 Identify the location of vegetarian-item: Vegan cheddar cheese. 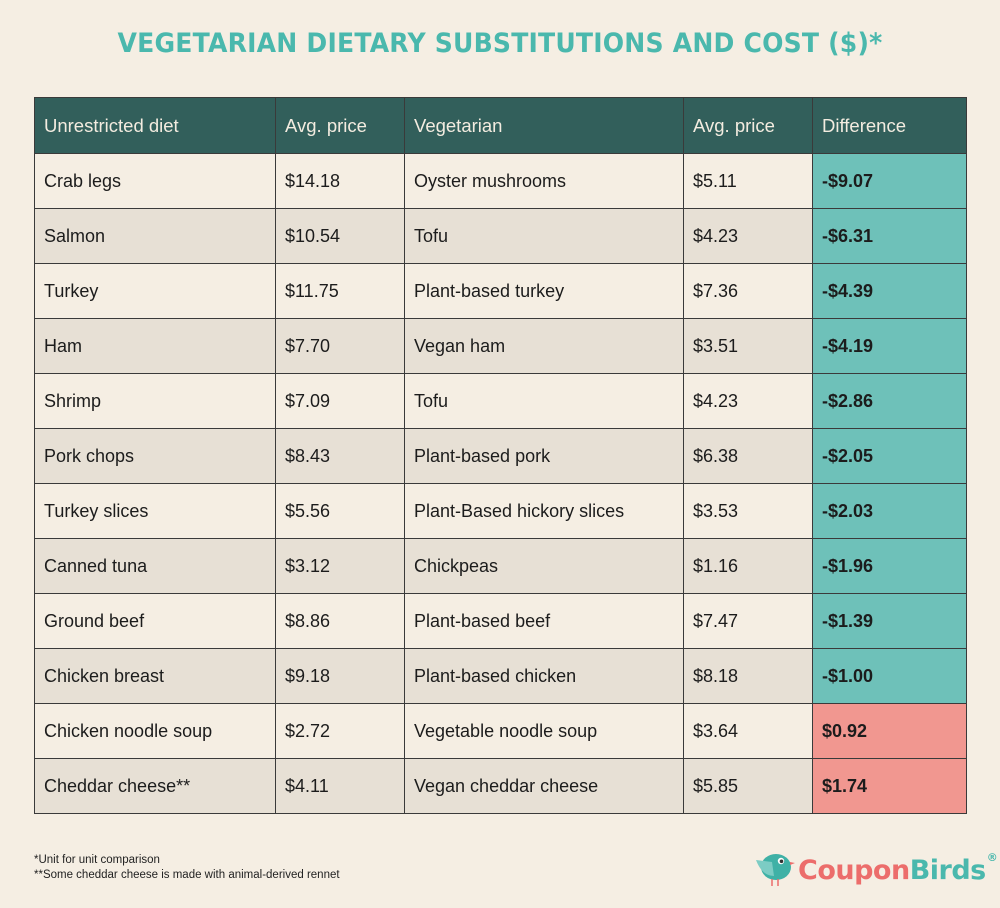
(544, 786).